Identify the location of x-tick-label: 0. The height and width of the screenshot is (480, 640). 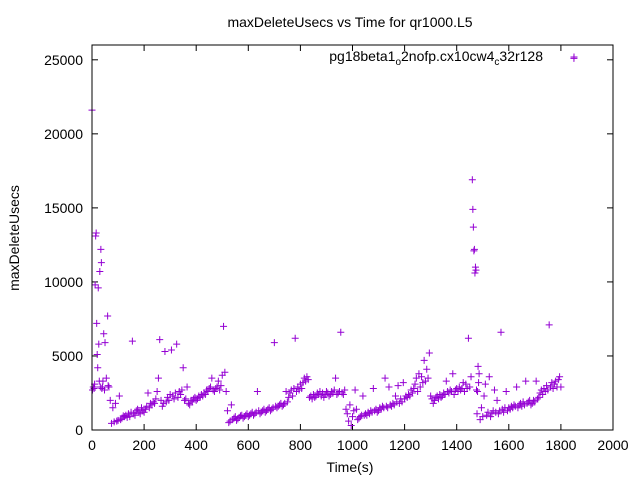
(92, 445).